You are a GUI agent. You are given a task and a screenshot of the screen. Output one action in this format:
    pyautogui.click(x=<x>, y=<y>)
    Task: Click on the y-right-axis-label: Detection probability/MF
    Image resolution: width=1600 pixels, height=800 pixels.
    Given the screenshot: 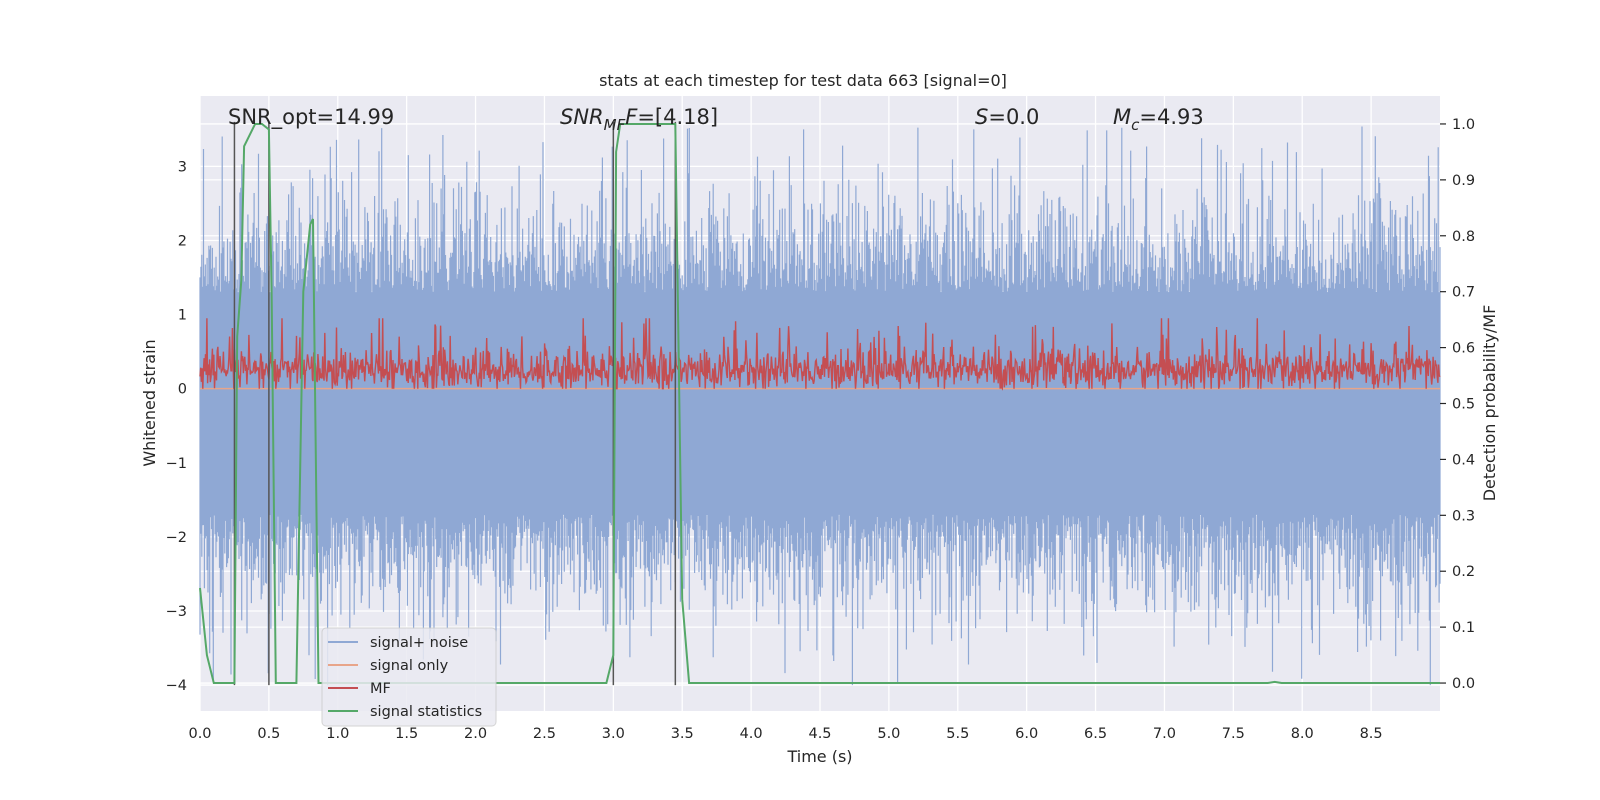 What is the action you would take?
    pyautogui.click(x=1489, y=403)
    